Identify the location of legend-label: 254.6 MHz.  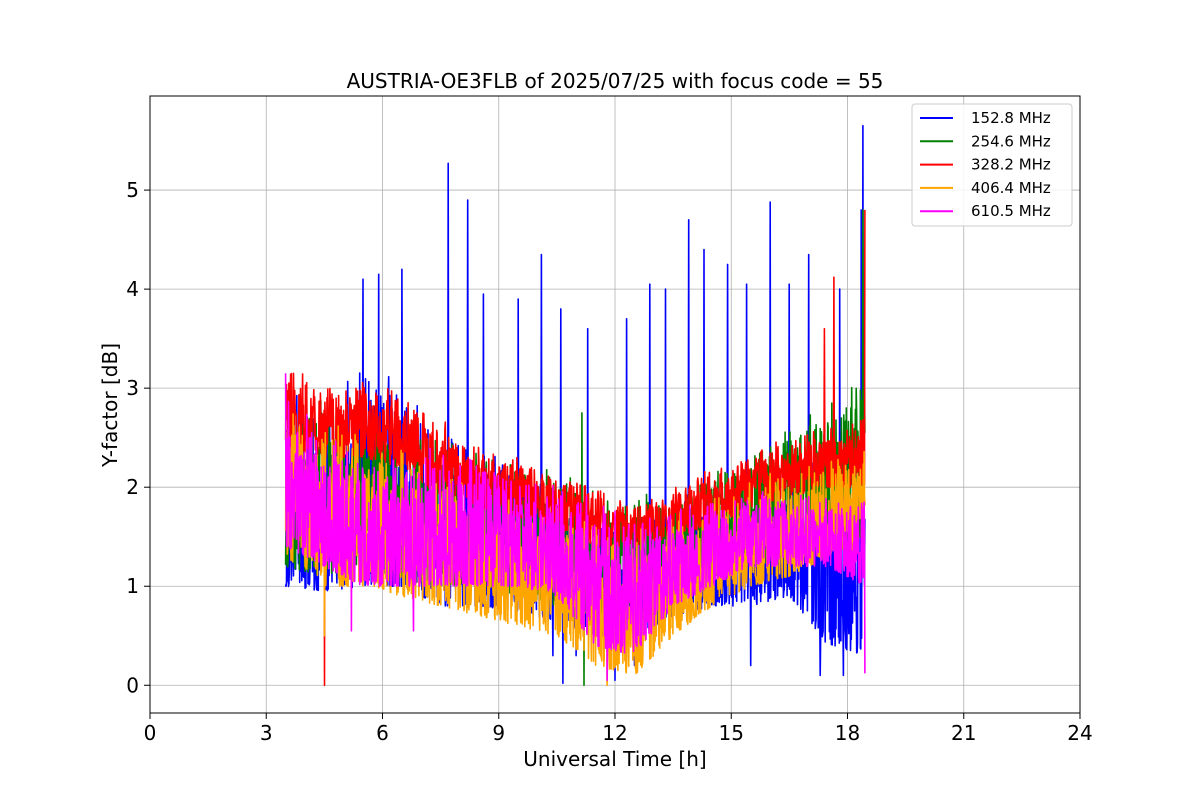
(1011, 141).